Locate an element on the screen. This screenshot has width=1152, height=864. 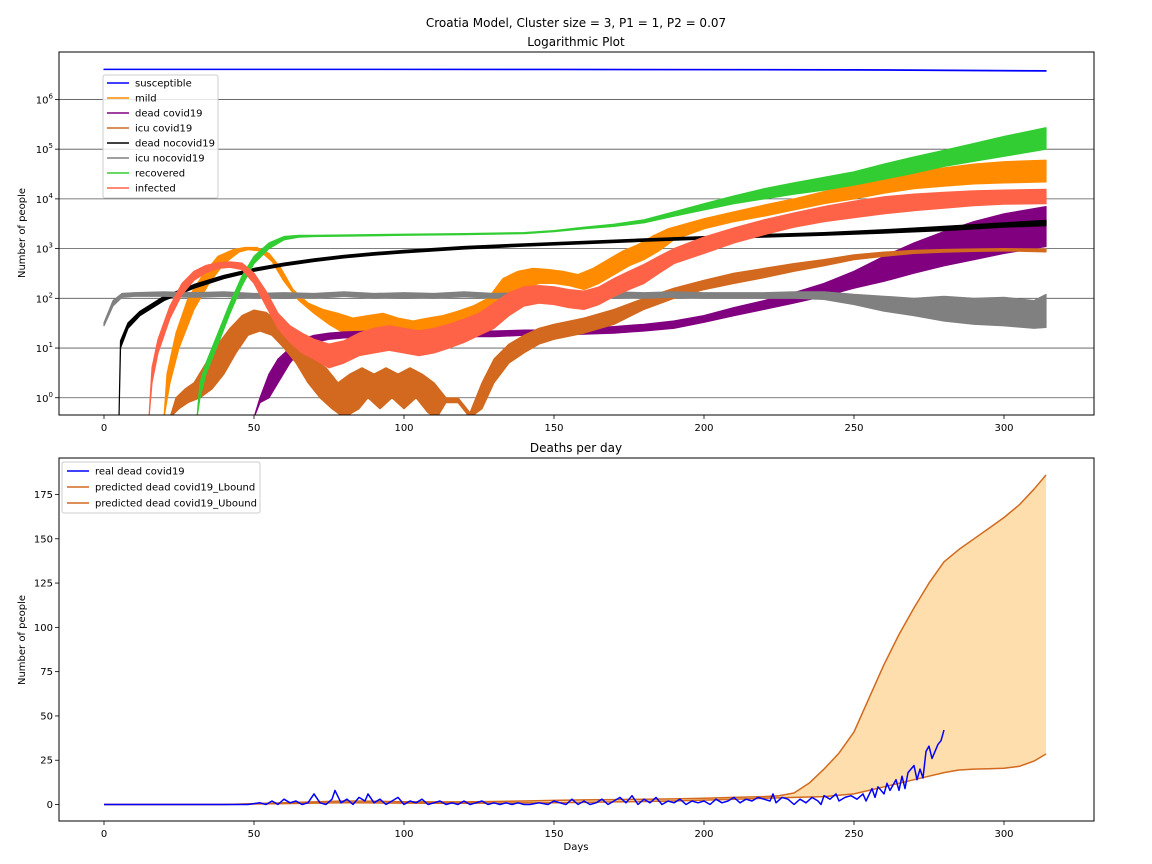
log-plot-x-ticks: 0 50 100 150 200 250 300 is located at coordinates (557, 424).